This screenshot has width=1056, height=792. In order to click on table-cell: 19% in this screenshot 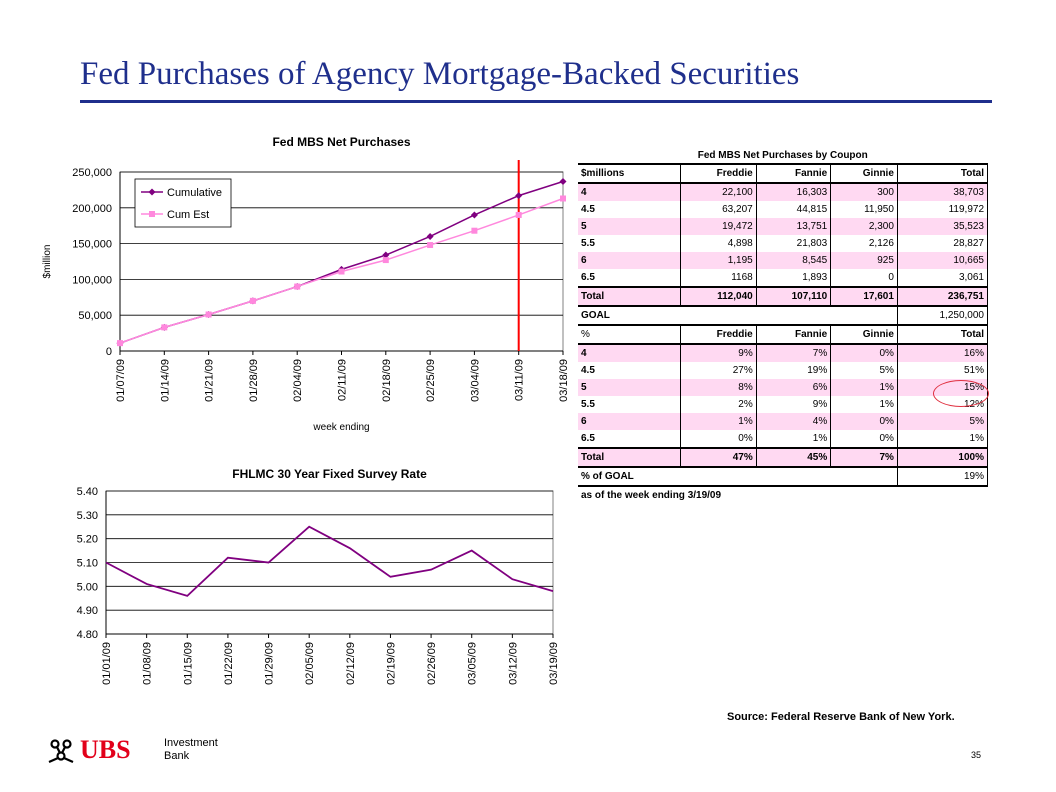, I will do `click(794, 370)`.